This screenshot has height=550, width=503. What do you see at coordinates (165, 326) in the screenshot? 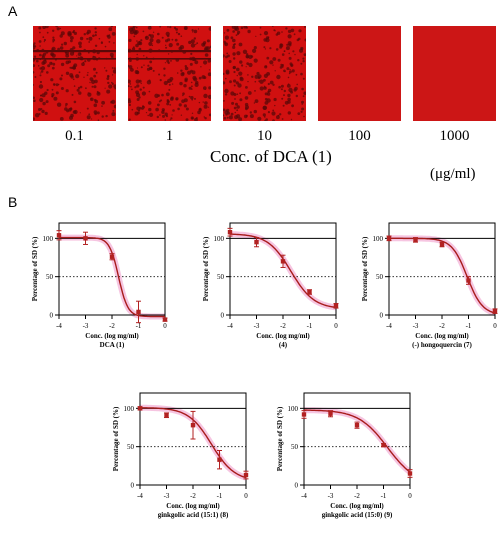
I see `x-tick-label: 0` at bounding box center [165, 326].